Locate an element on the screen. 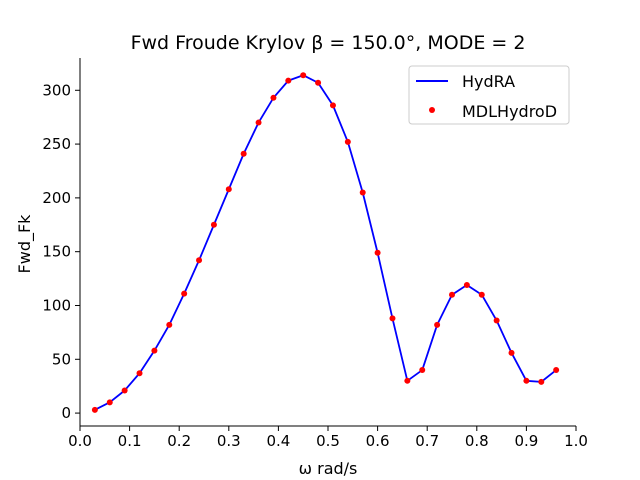 The image size is (640, 480). x-tick-label: 0.4 is located at coordinates (278, 441).